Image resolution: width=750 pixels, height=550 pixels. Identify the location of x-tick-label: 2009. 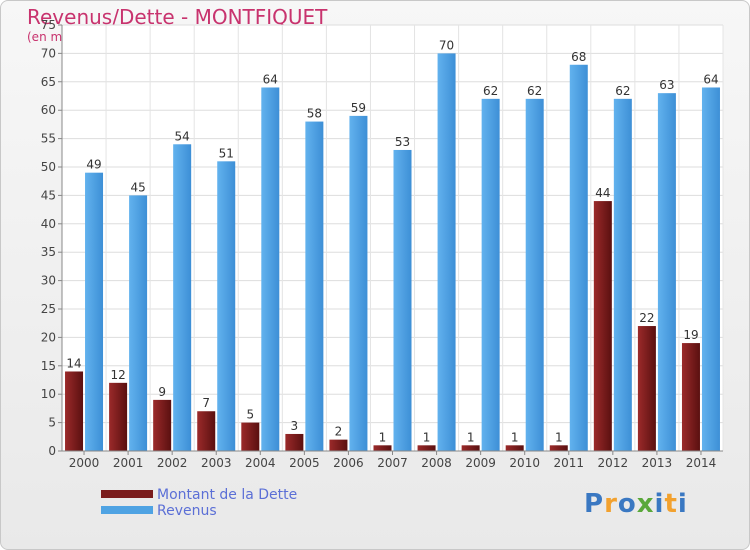
(480, 463).